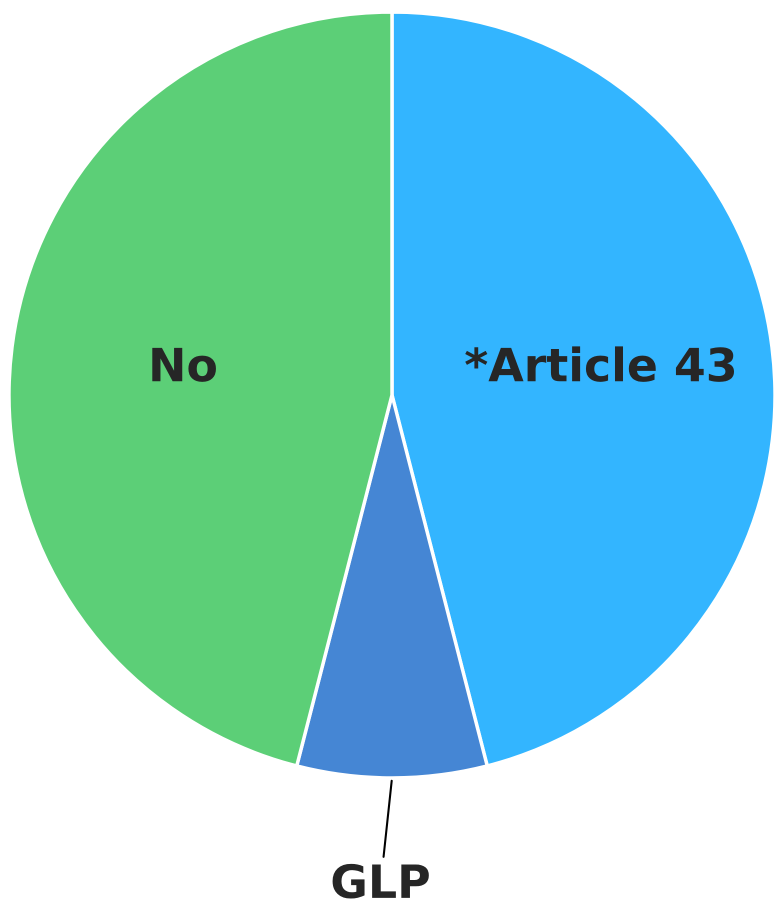 This screenshot has width=780, height=906. Describe the element at coordinates (184, 365) in the screenshot. I see `slice-label: No` at that location.